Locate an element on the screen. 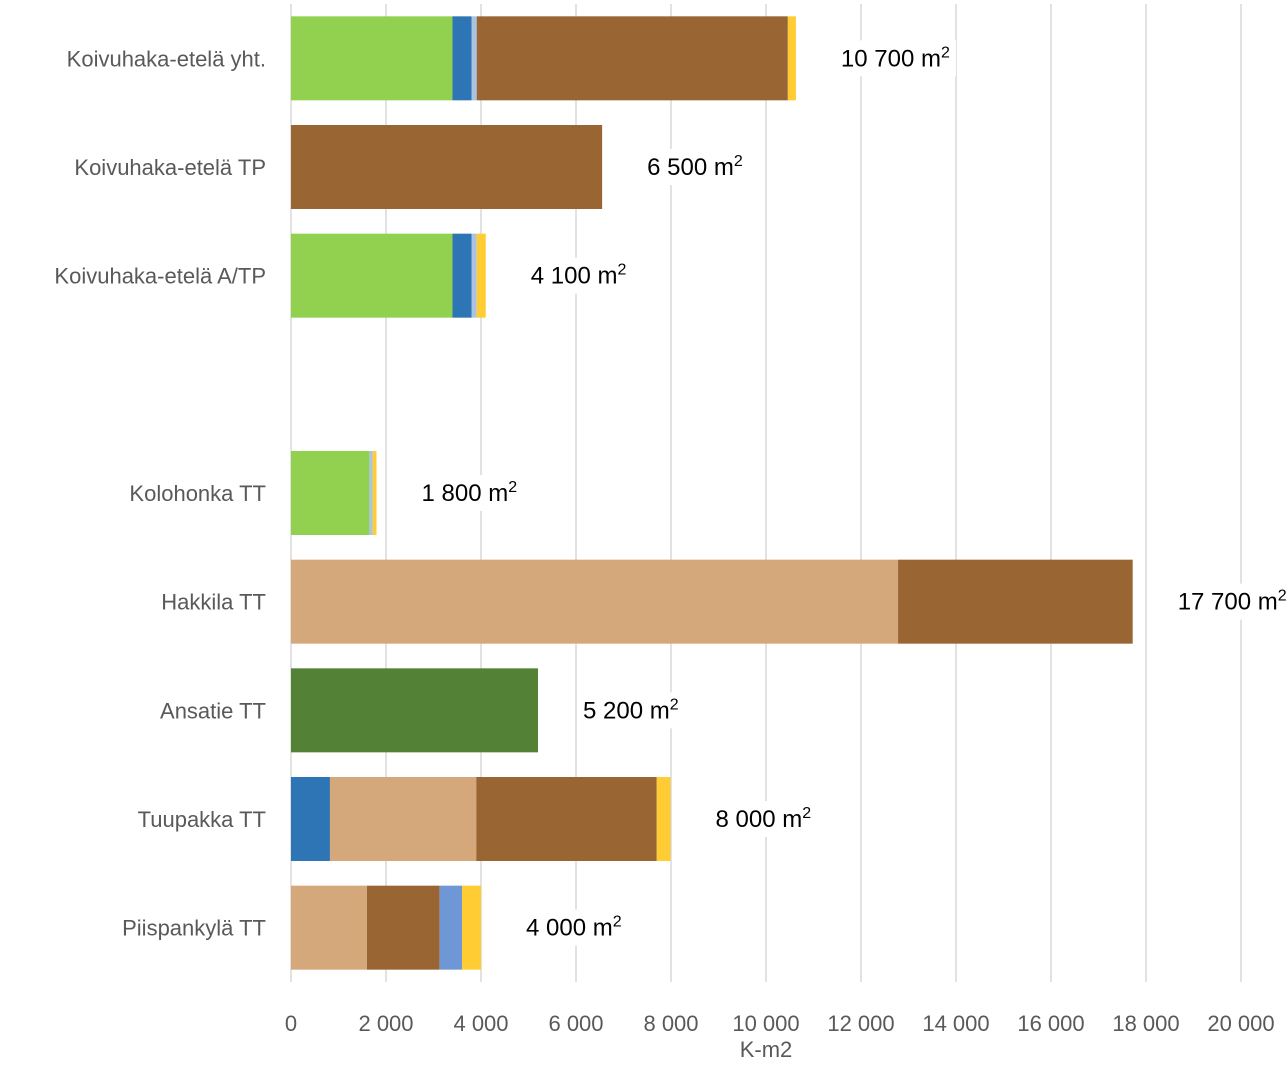  category-label-0: Koivuhaka-etelä yht. is located at coordinates (166, 58).